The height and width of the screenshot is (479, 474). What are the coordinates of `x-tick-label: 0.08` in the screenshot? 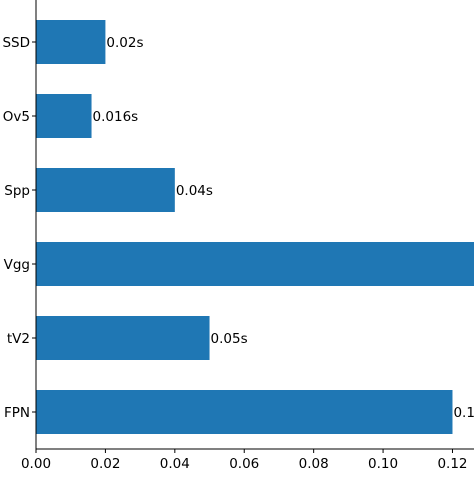 It's located at (314, 464).